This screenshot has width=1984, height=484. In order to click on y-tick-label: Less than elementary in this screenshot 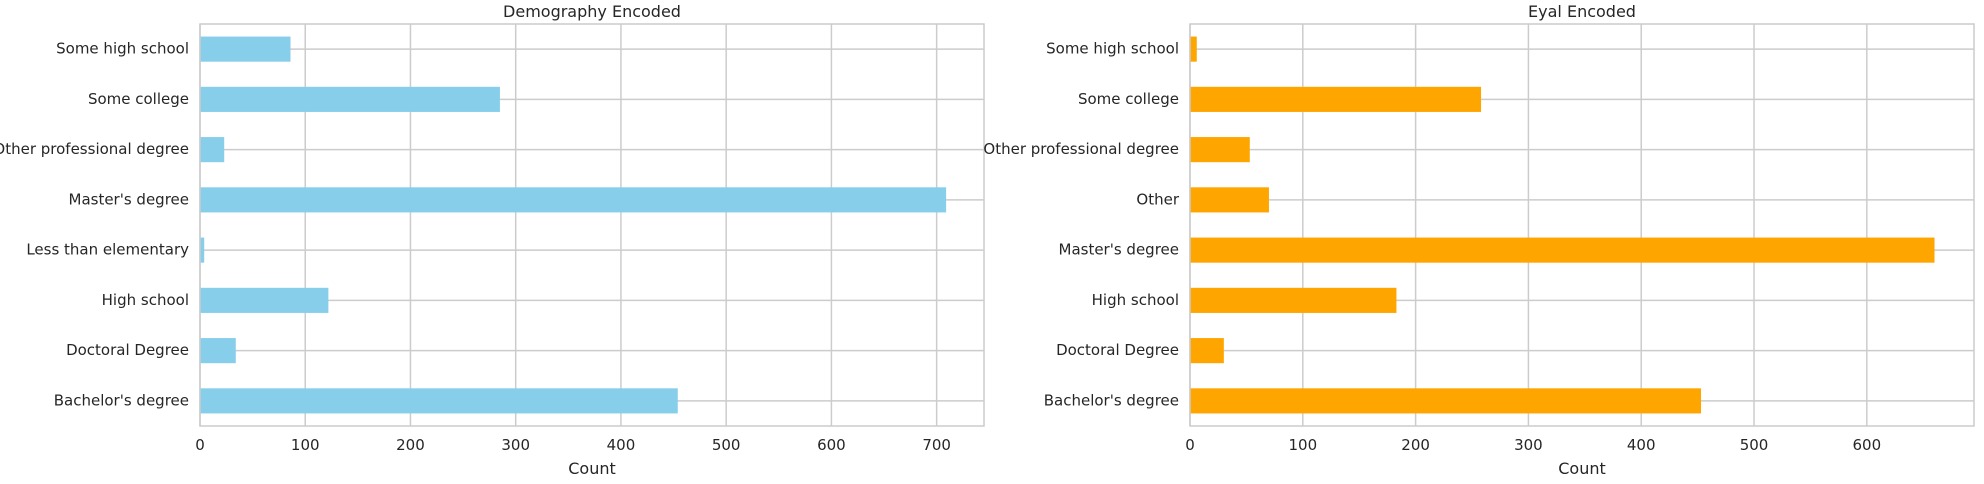, I will do `click(107, 250)`.